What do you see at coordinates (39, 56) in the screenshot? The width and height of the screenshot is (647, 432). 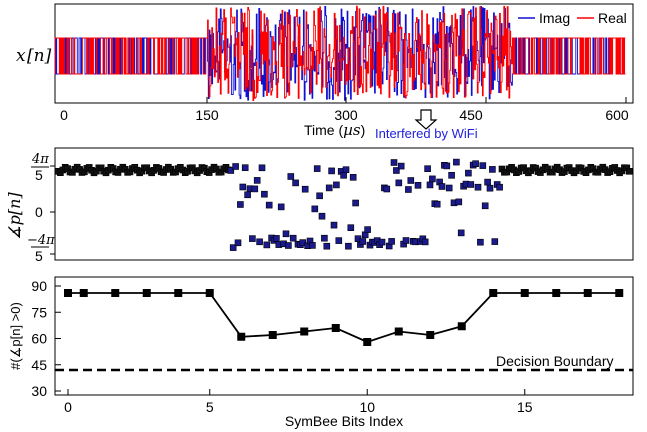 I see `top-y-label-n: [n]` at bounding box center [39, 56].